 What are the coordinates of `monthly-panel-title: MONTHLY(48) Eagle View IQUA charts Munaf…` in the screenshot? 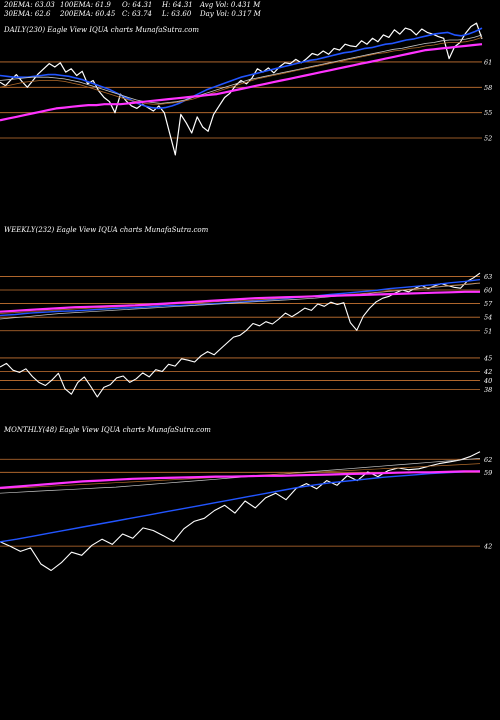 It's located at (107, 430).